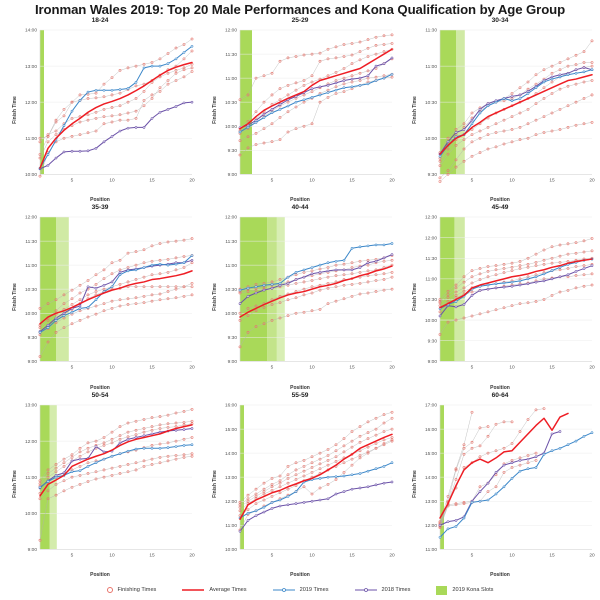  I want to click on legend-item-times2019: 2019 Times, so click(300, 590).